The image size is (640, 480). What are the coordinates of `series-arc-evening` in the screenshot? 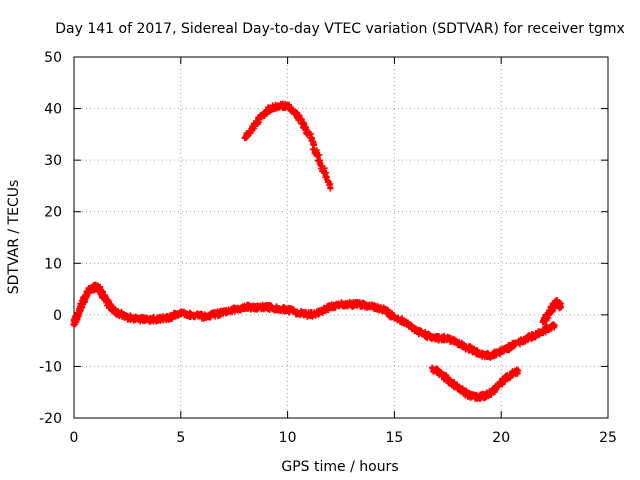 It's located at (475, 383).